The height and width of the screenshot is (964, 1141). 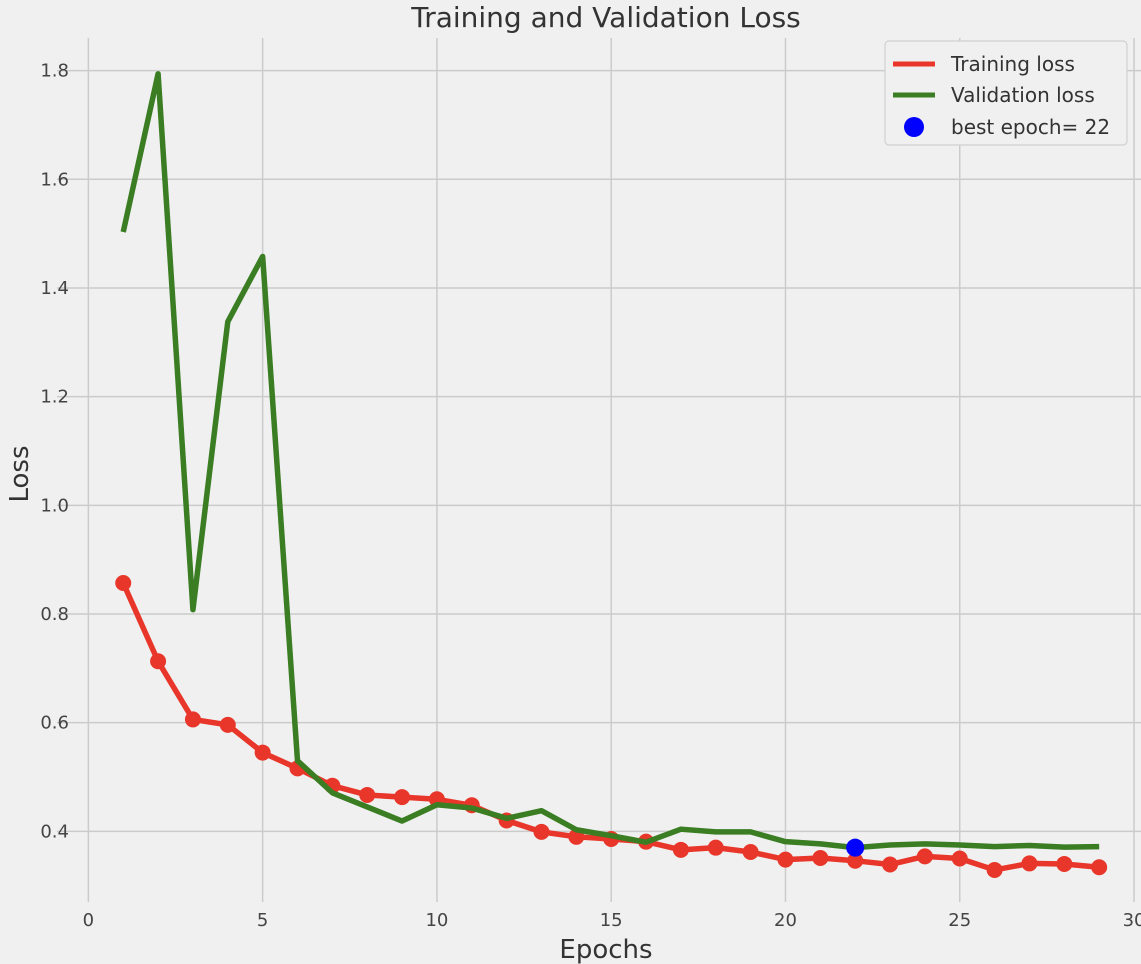 I want to click on x-tick-labels: 0 5 10 15 20 25 30, so click(x=612, y=920).